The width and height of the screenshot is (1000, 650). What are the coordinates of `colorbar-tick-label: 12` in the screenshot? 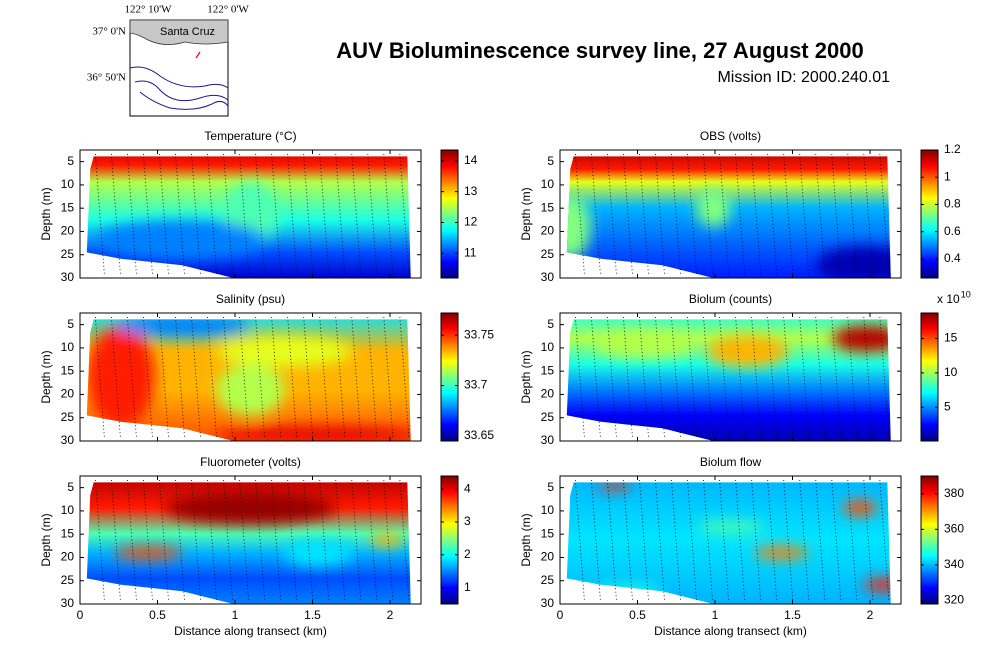 It's located at (471, 222).